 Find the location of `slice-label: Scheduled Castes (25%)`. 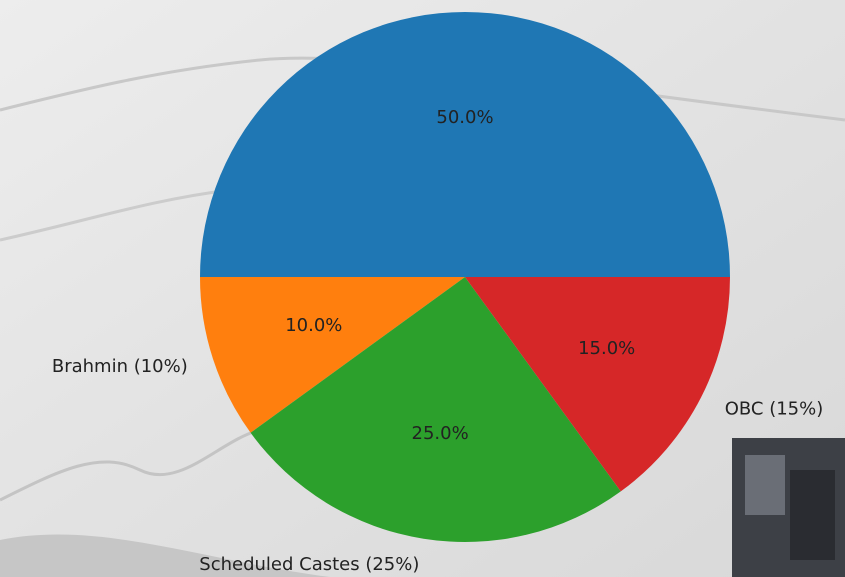

slice-label: Scheduled Castes (25%) is located at coordinates (309, 564).